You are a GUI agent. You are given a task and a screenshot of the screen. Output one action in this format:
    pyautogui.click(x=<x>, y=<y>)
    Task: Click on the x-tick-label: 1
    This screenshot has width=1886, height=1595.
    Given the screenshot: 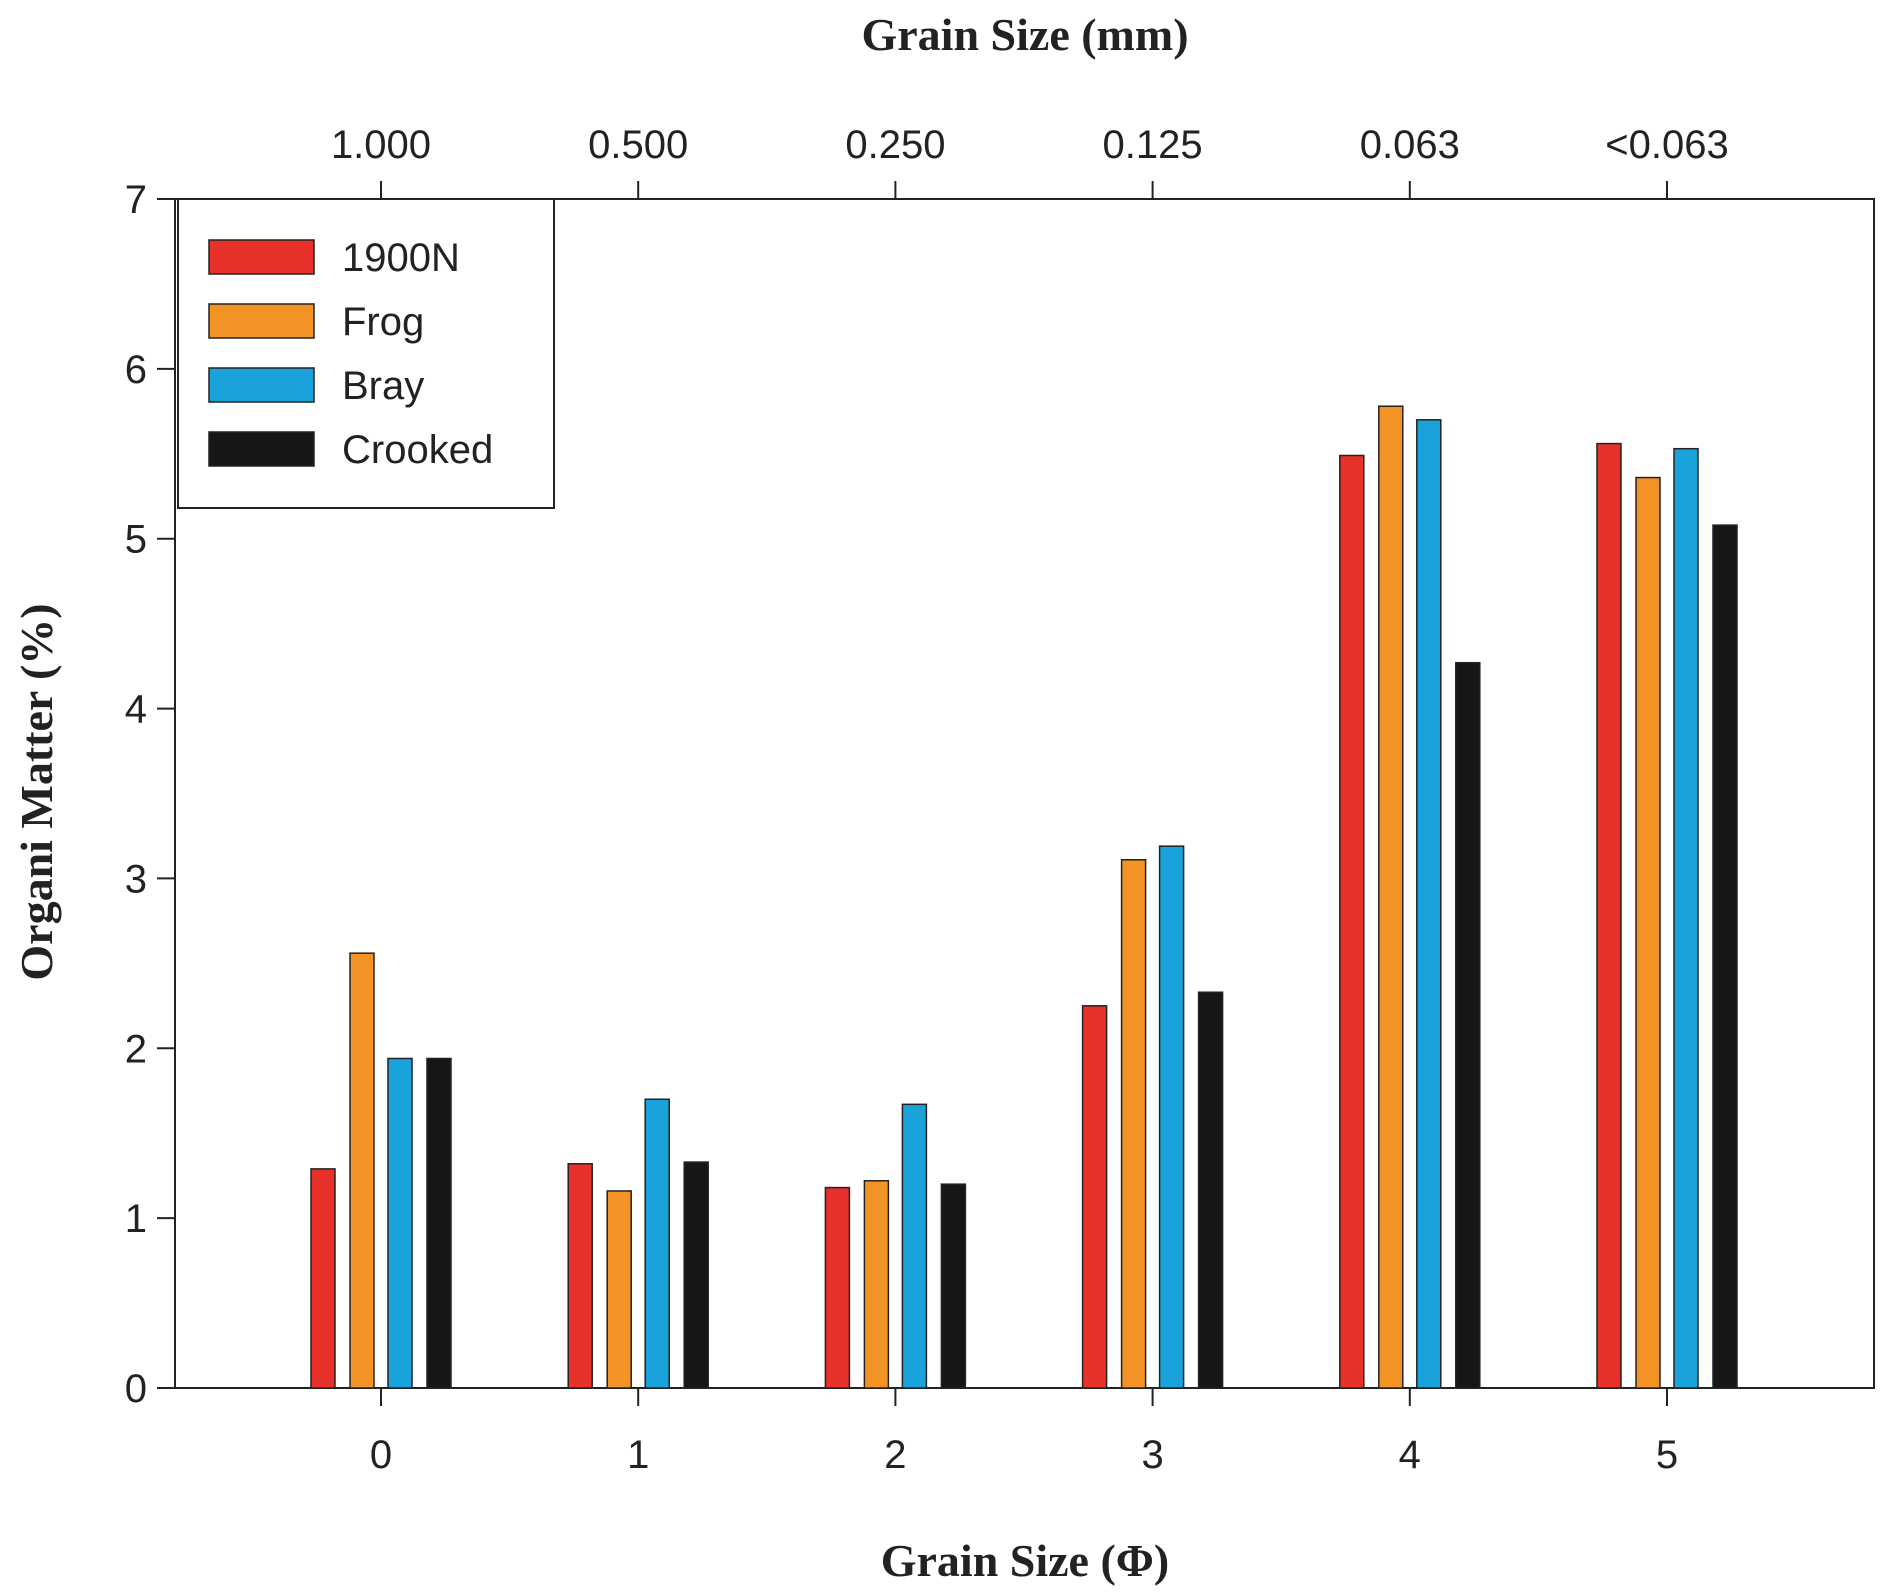 What is the action you would take?
    pyautogui.click(x=638, y=1455)
    